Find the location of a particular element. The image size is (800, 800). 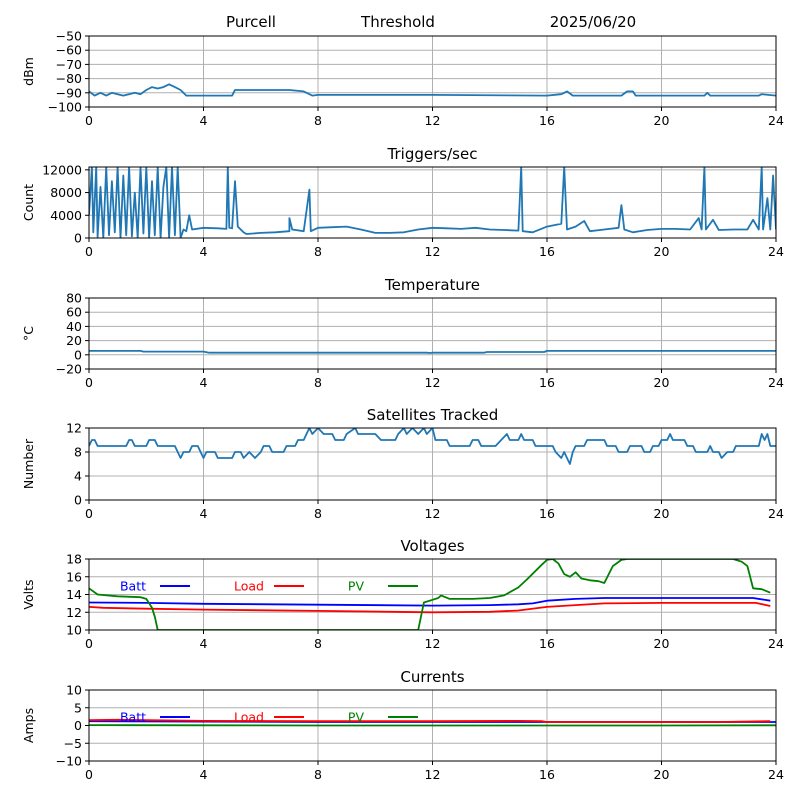

y-tick-label: −50 is located at coordinates (69, 36).